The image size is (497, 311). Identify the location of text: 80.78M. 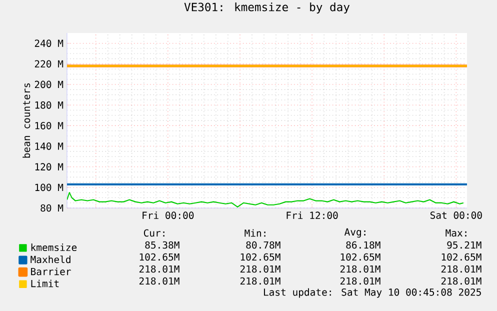
(263, 245).